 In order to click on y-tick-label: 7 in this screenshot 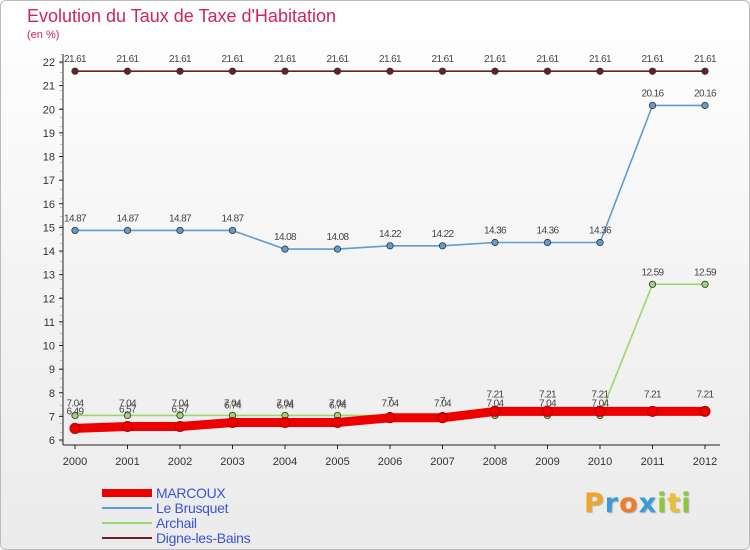, I will do `click(52, 417)`.